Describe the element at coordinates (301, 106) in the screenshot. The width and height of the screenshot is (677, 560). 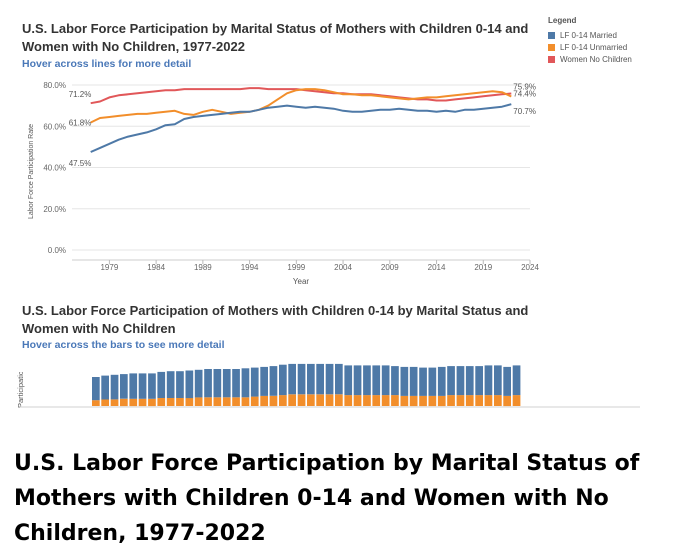
I see `series-line-lf-0-14-unmarried` at that location.